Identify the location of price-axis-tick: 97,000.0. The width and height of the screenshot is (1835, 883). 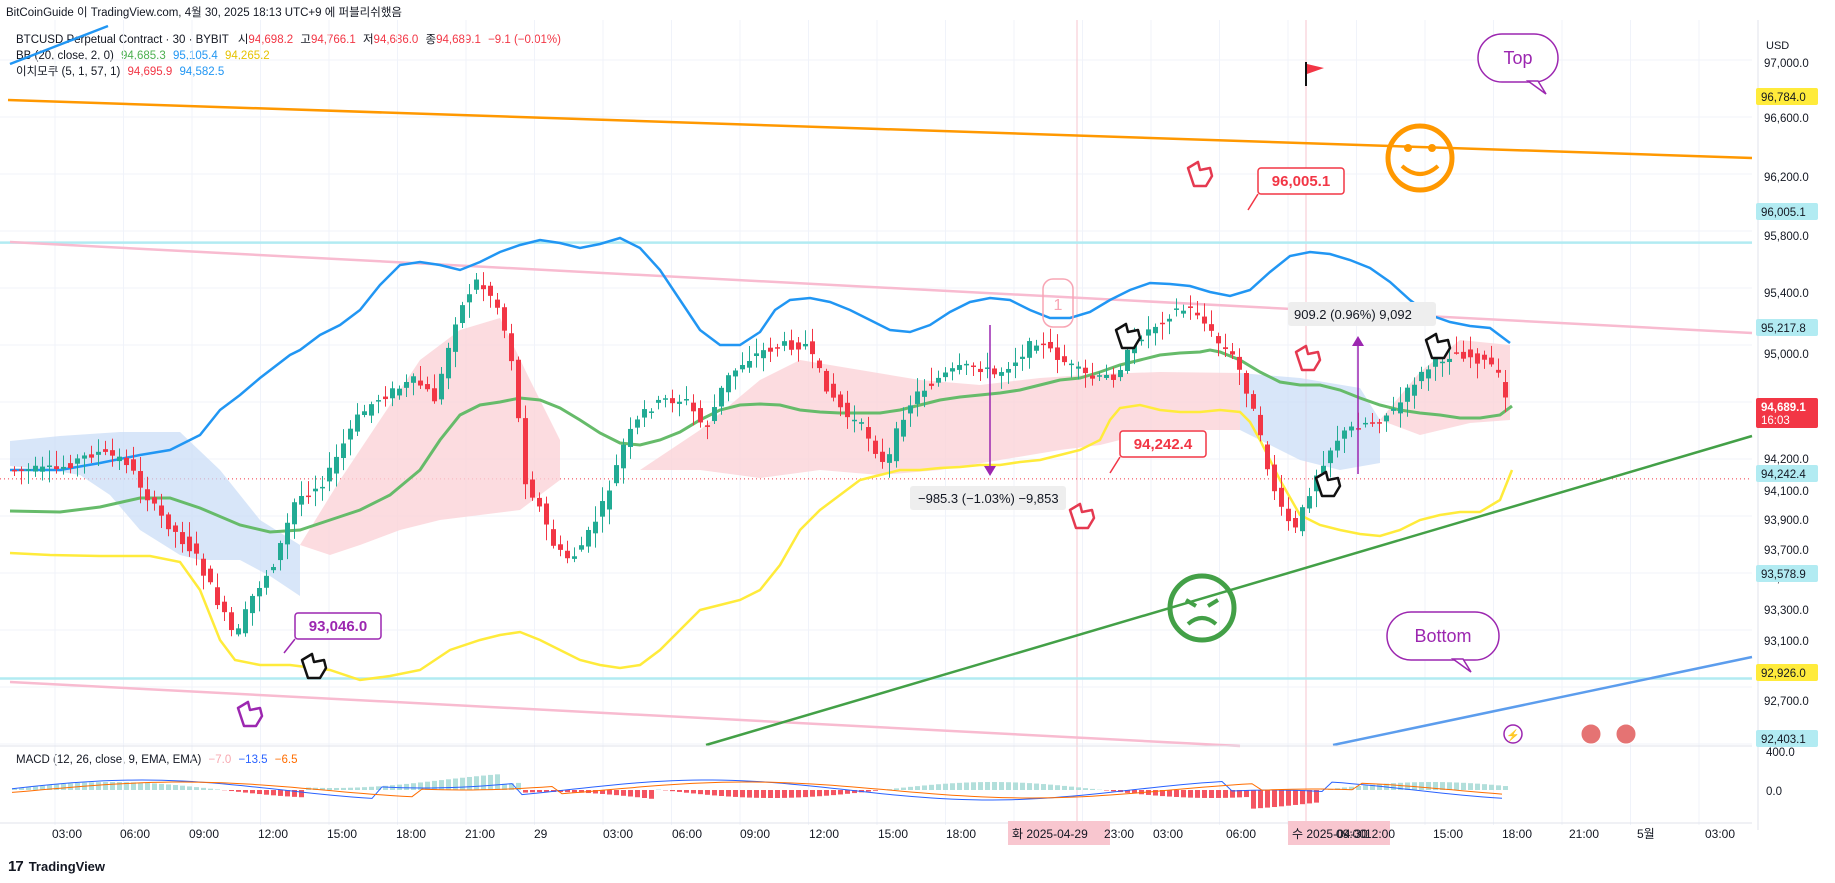
(1786, 64).